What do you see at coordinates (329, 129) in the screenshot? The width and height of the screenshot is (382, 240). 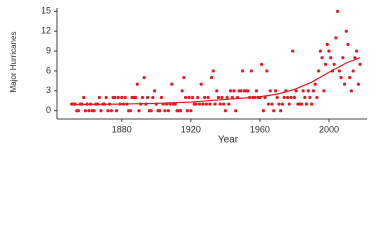 I see `x-tick-label: 2000` at bounding box center [329, 129].